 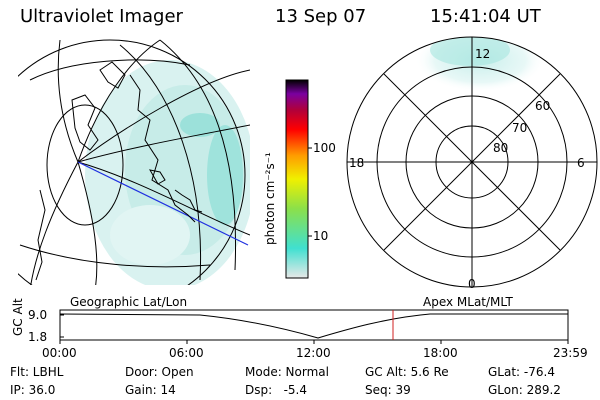 What do you see at coordinates (186, 353) in the screenshot?
I see `timeline-xtick-0600: 06:00` at bounding box center [186, 353].